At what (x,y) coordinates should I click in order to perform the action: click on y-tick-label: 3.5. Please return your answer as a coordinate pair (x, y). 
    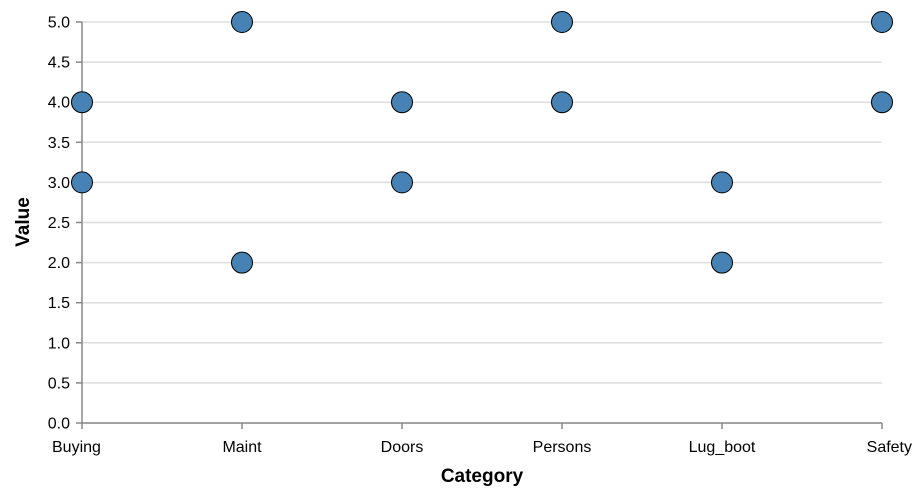
    Looking at the image, I should click on (59, 143).